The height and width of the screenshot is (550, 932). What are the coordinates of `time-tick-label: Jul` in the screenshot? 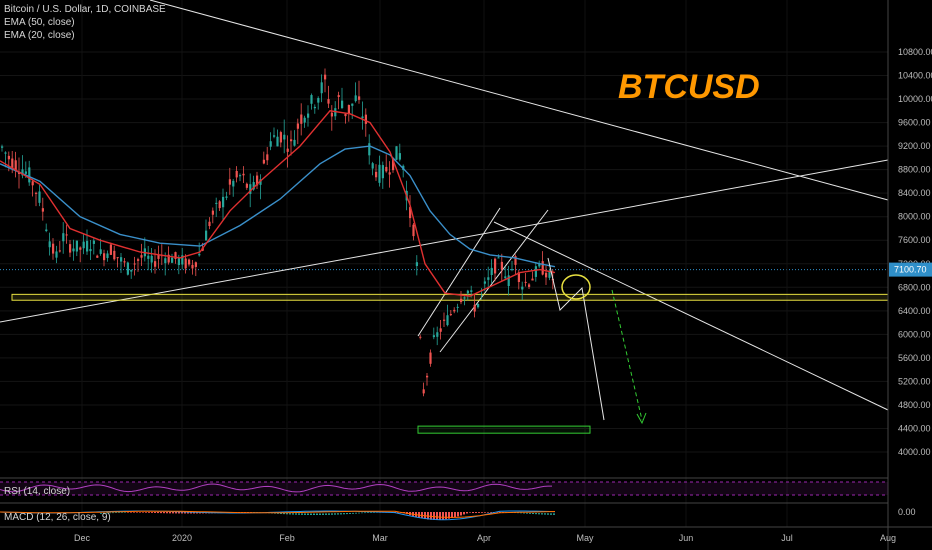 It's located at (787, 538).